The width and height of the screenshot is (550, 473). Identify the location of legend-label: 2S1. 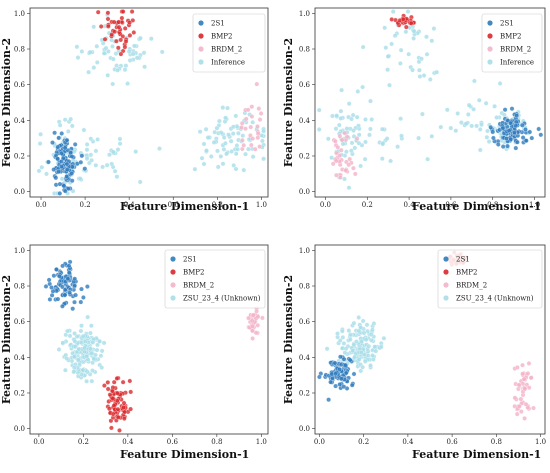
(463, 260).